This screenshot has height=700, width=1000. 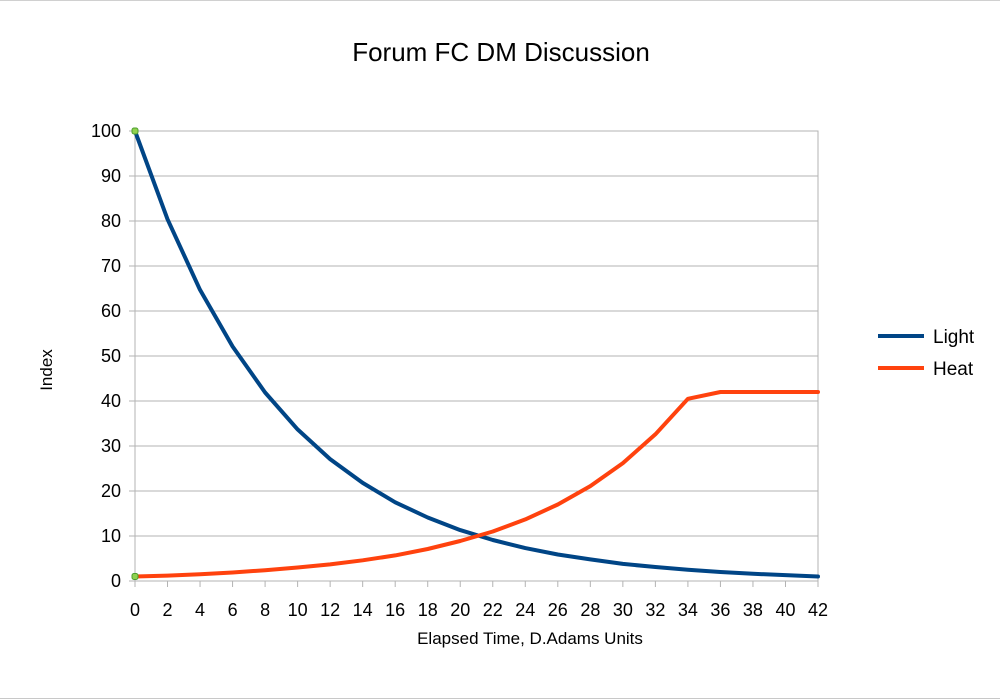 I want to click on x-tick-label: 42, so click(x=818, y=610).